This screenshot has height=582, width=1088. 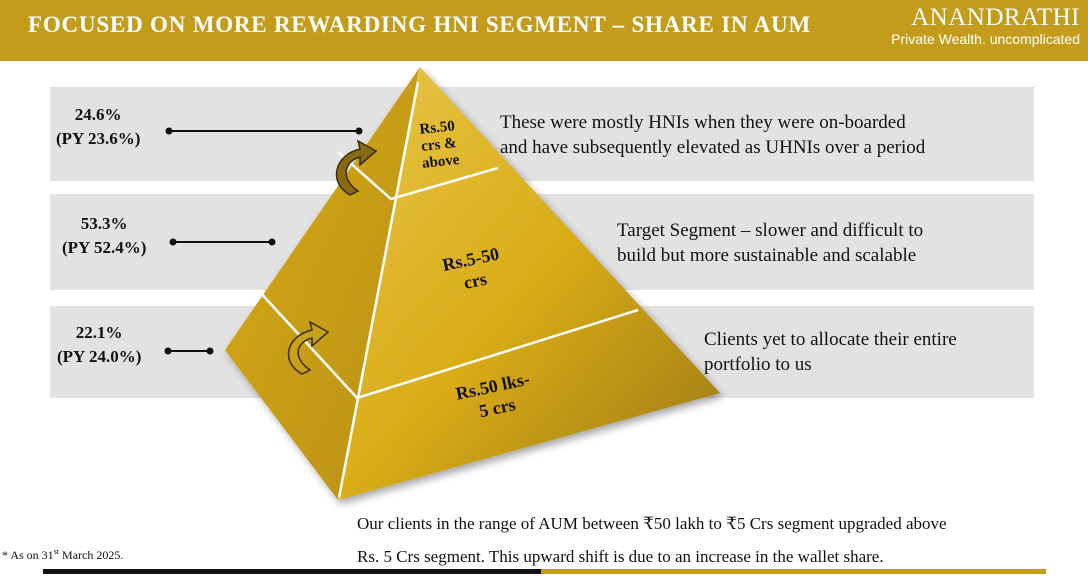 What do you see at coordinates (98, 114) in the screenshot?
I see `tier-top-share-value: 24.6%` at bounding box center [98, 114].